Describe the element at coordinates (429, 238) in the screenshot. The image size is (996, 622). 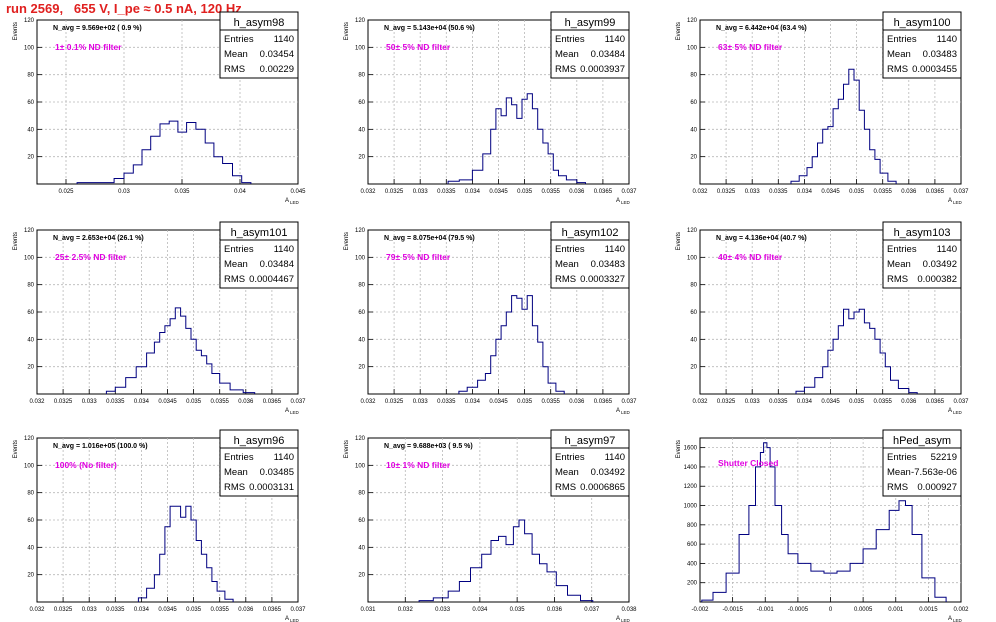
I see `navg-label: N_avg = 8.075e+04 (79.5 %)` at that location.